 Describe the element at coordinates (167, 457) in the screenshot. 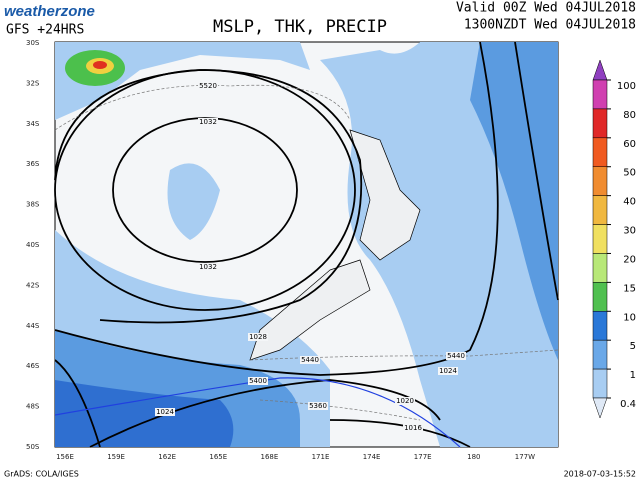

I see `longitude-label: 162E` at that location.